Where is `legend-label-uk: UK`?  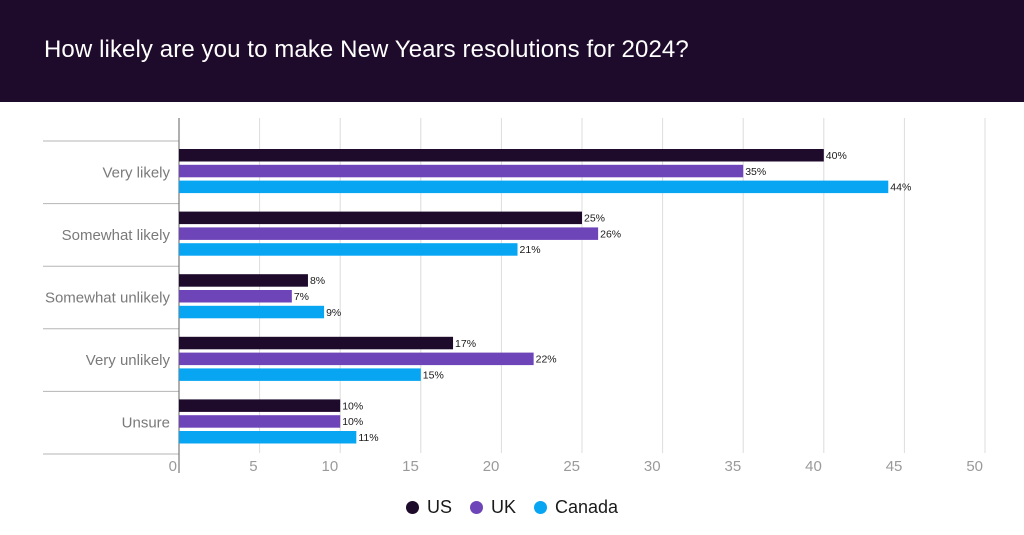 legend-label-uk: UK is located at coordinates (503, 507).